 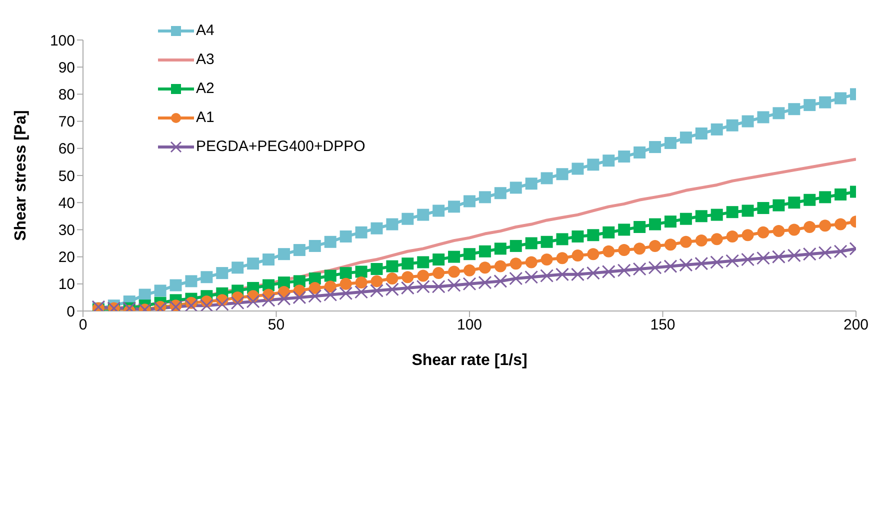 I want to click on y-tick-label: 50, so click(x=66, y=176).